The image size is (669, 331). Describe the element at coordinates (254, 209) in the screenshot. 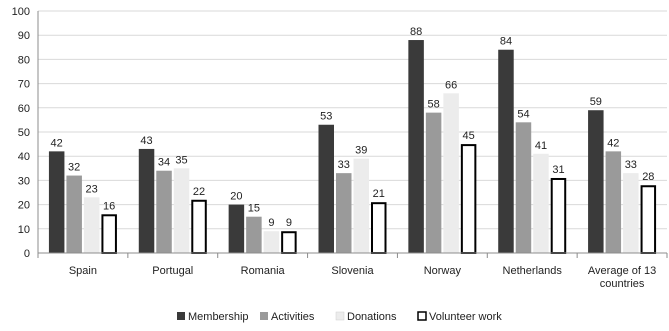

I see `data-label: 15` at that location.